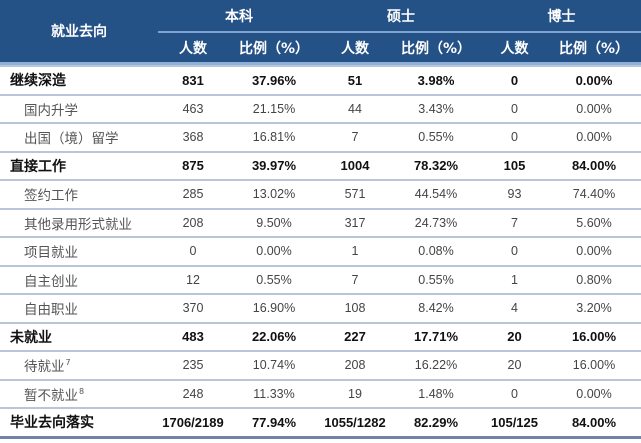  I want to click on cell-master-ratio: 24.73%, so click(436, 223).